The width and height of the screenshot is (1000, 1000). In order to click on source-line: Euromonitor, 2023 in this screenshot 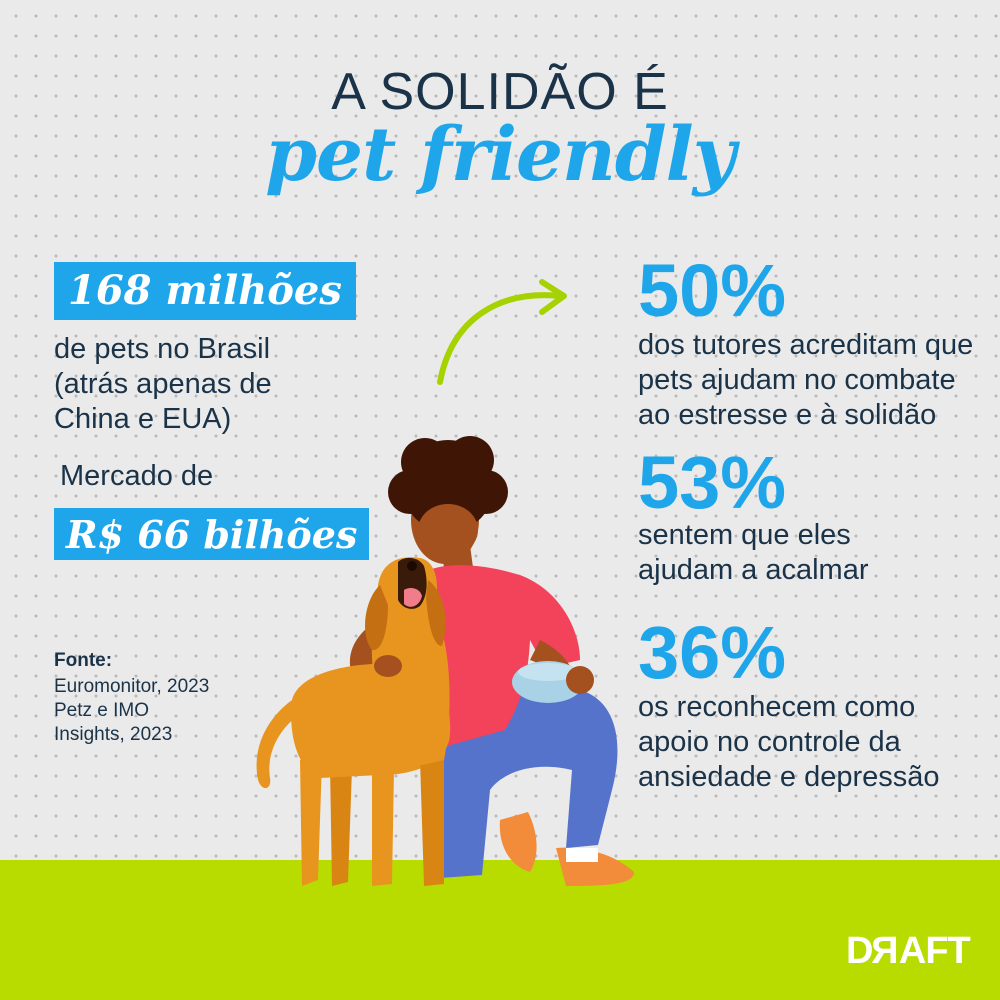, I will do `click(132, 686)`.